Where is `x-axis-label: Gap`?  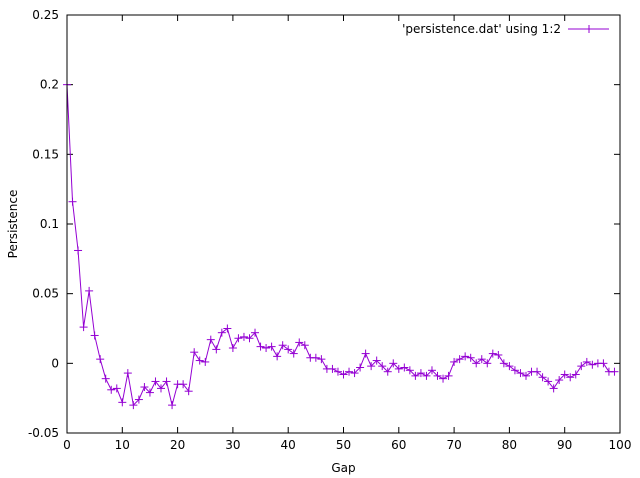
x-axis-label: Gap is located at coordinates (343, 468).